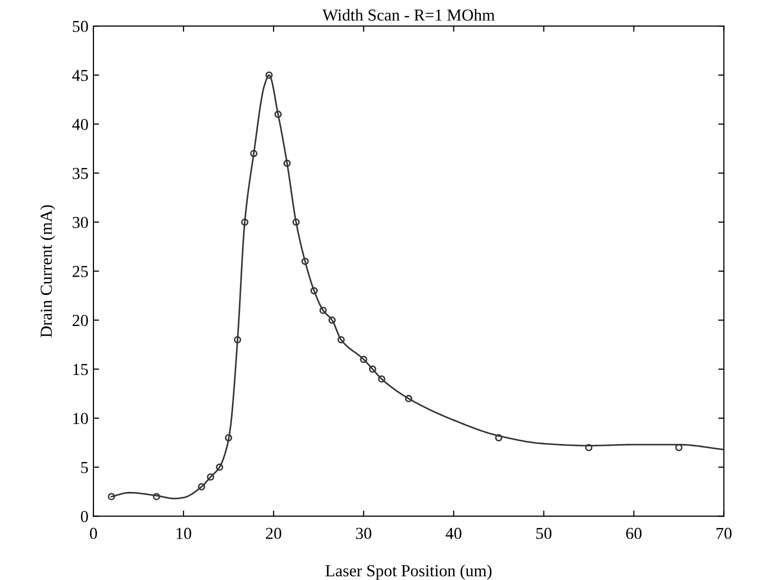  Describe the element at coordinates (84, 516) in the screenshot. I see `y-tick-label: 0` at that location.